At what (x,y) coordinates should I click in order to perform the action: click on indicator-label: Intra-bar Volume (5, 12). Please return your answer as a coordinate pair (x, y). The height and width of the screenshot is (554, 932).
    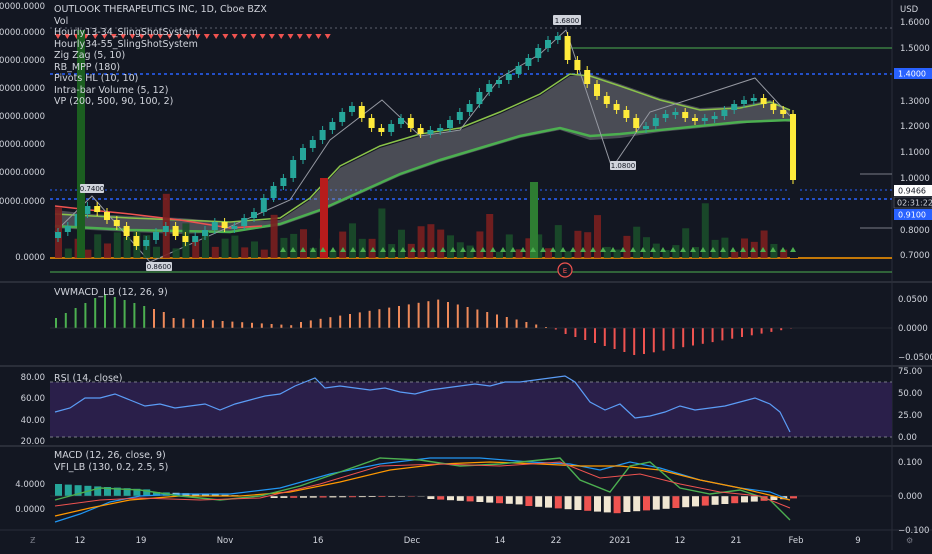
    Looking at the image, I should click on (160, 91).